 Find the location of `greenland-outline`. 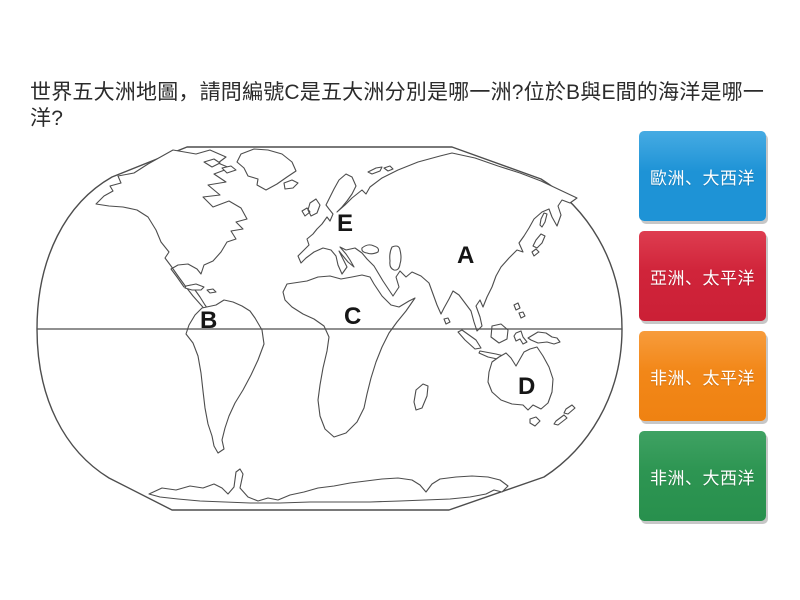

greenland-outline is located at coordinates (266, 169).